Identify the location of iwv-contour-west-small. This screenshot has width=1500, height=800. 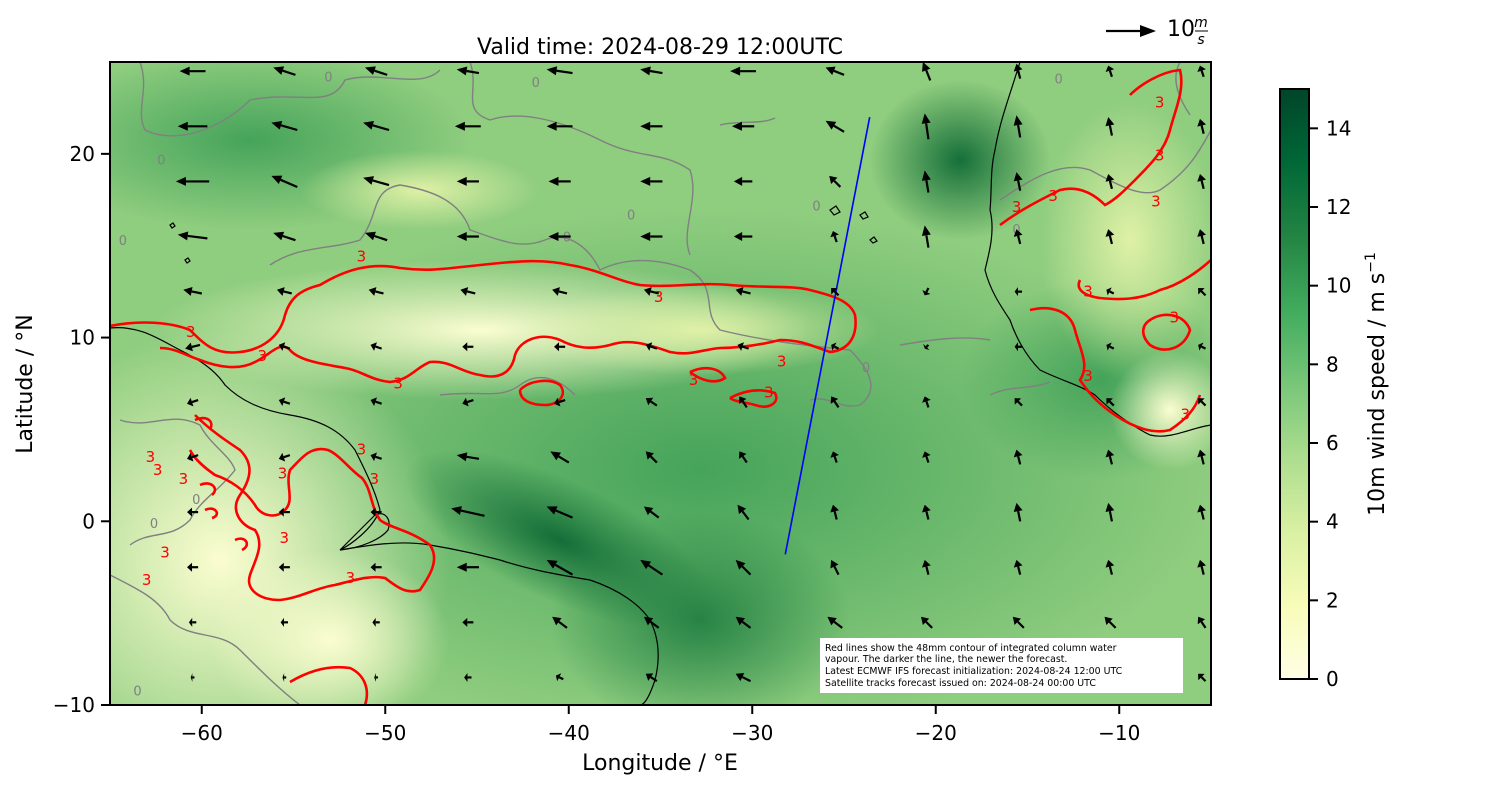
(329, 685).